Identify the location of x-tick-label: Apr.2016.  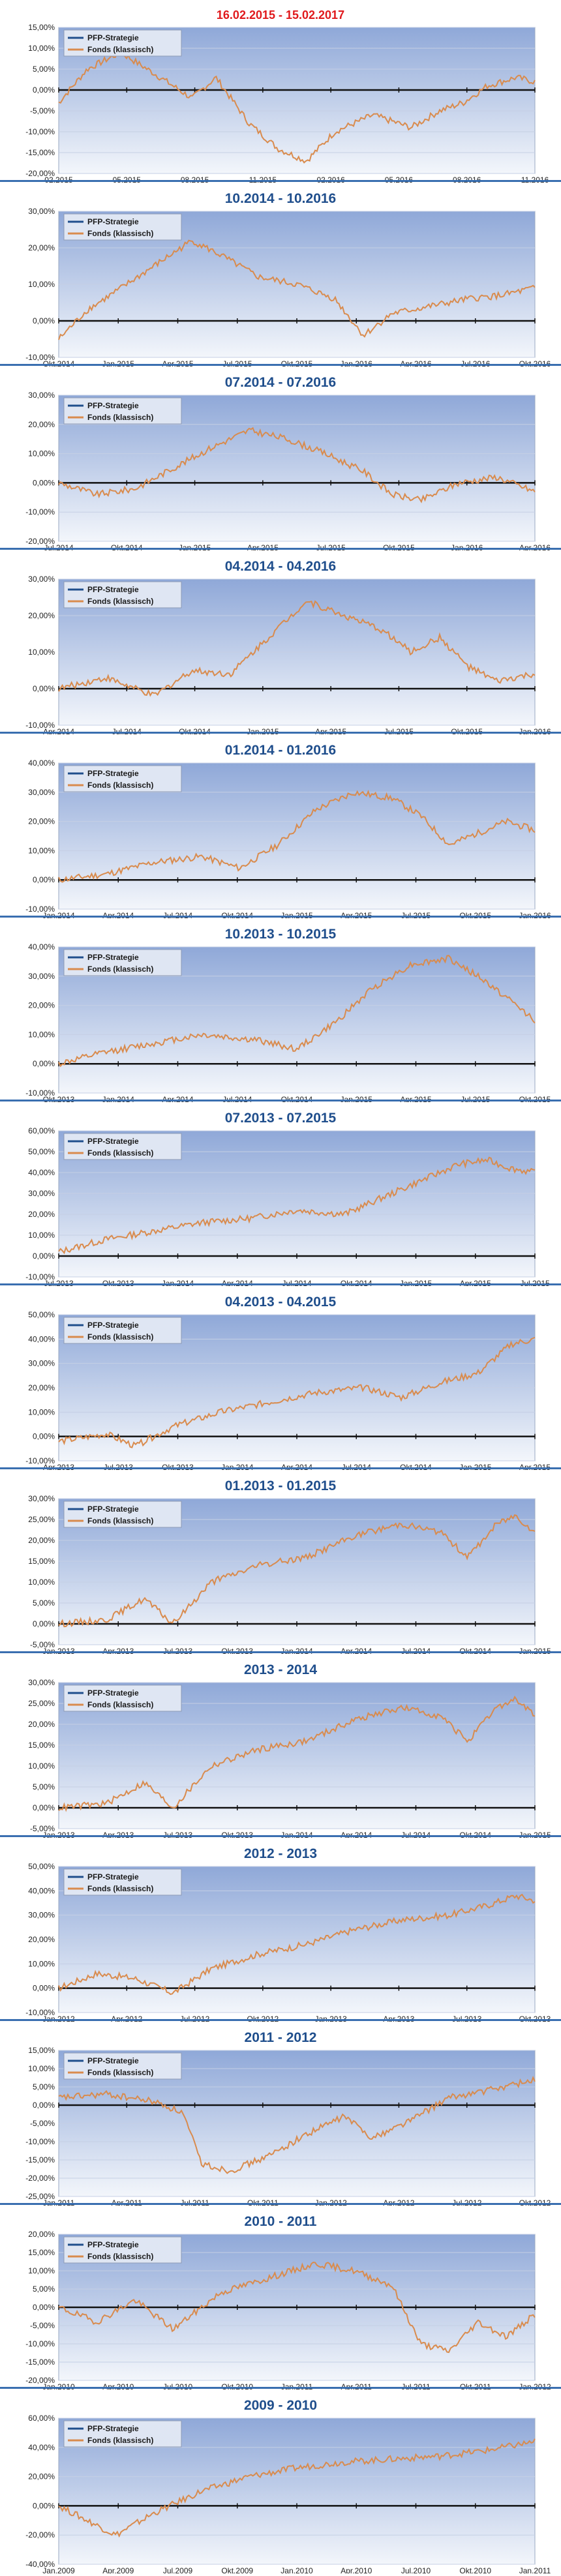
(415, 363).